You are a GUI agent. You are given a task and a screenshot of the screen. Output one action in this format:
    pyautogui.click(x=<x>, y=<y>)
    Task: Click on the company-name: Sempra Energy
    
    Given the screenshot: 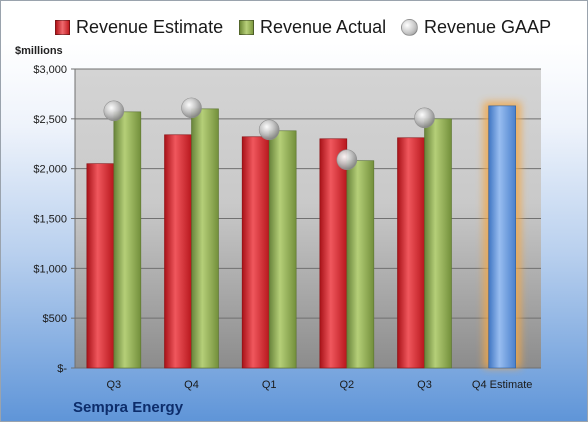 What is the action you would take?
    pyautogui.click(x=128, y=407)
    